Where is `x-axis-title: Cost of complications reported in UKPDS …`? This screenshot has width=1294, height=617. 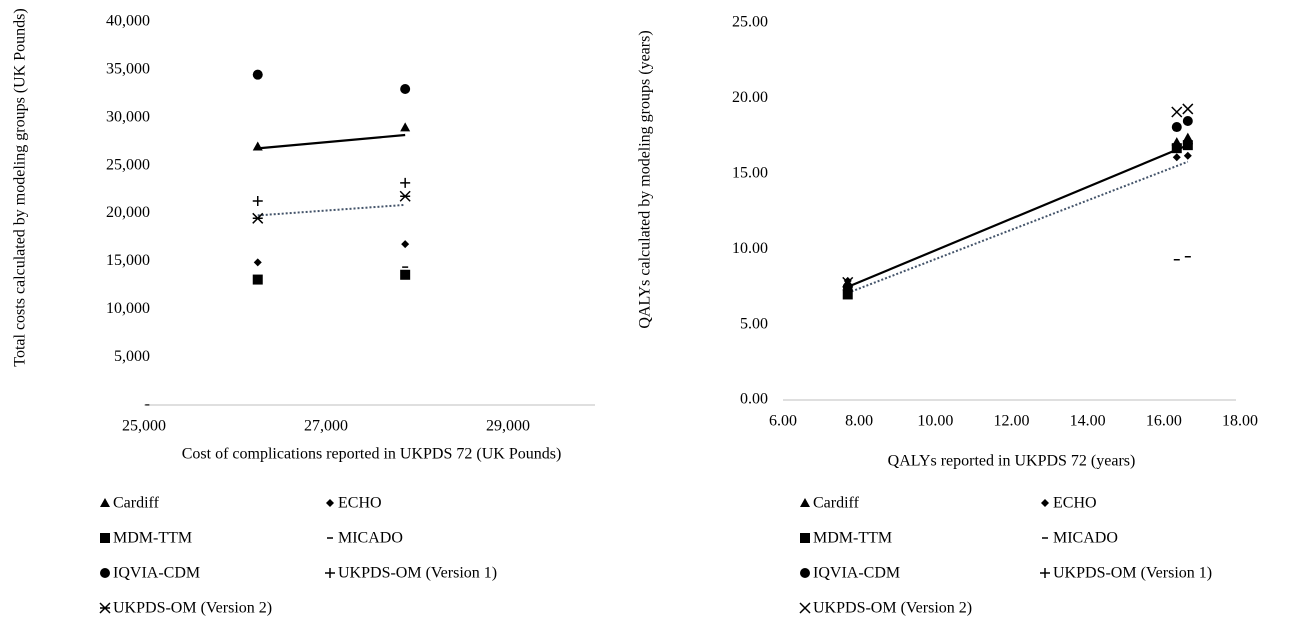
x-axis-title: Cost of complications reported in UKPDS … is located at coordinates (372, 454).